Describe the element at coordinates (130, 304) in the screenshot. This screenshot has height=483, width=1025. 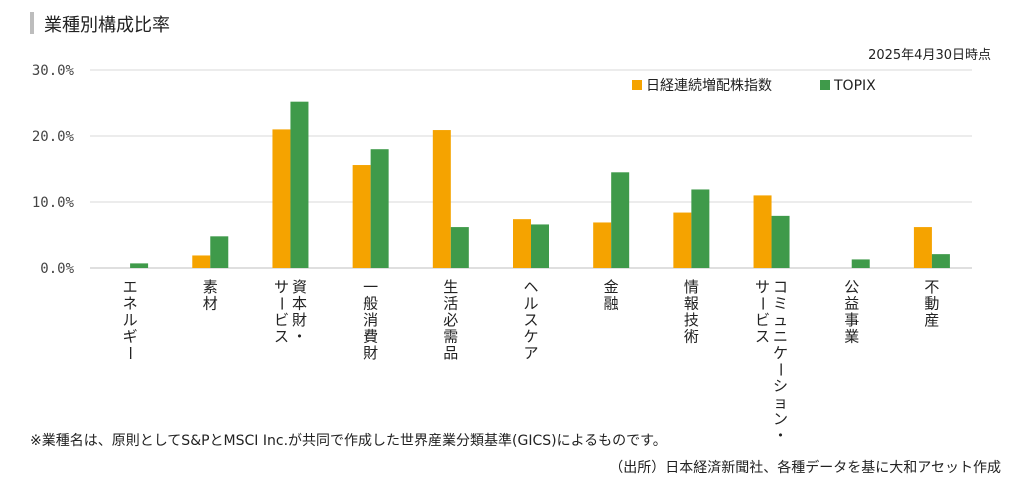
I see `category-label-char: ネ` at that location.